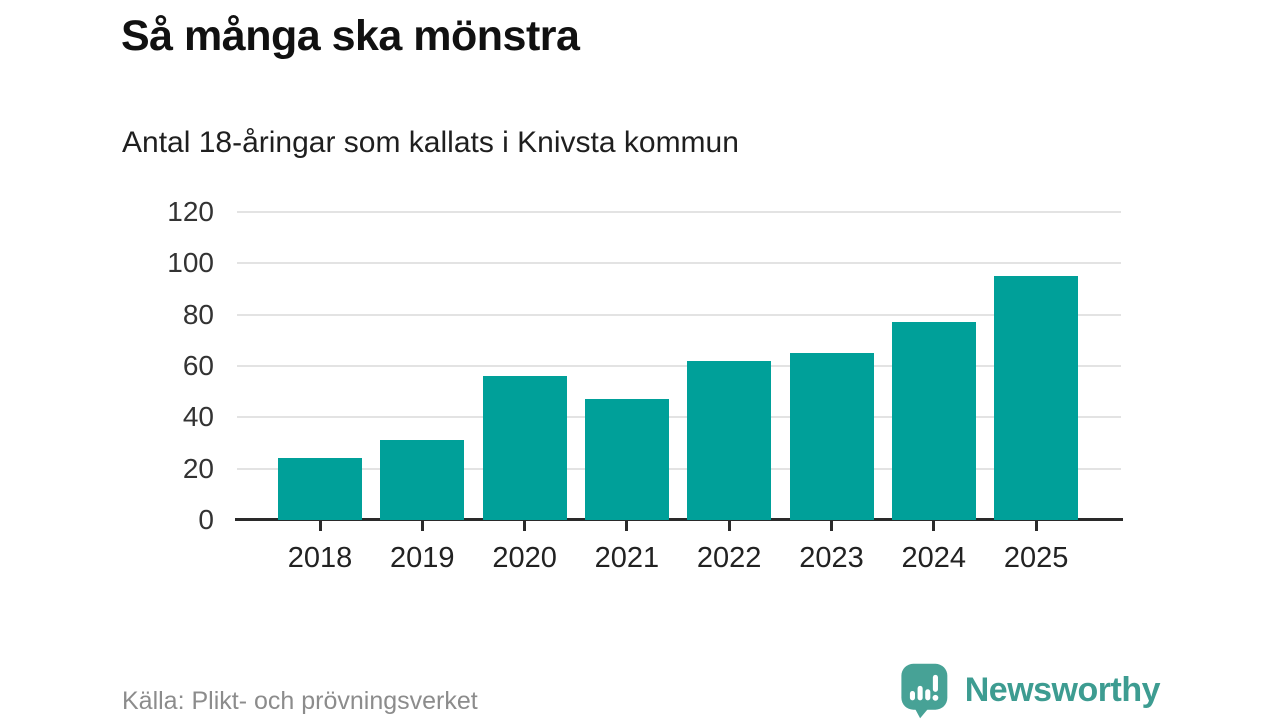 The width and height of the screenshot is (1280, 724). I want to click on x-axis-label: 2025, so click(1036, 558).